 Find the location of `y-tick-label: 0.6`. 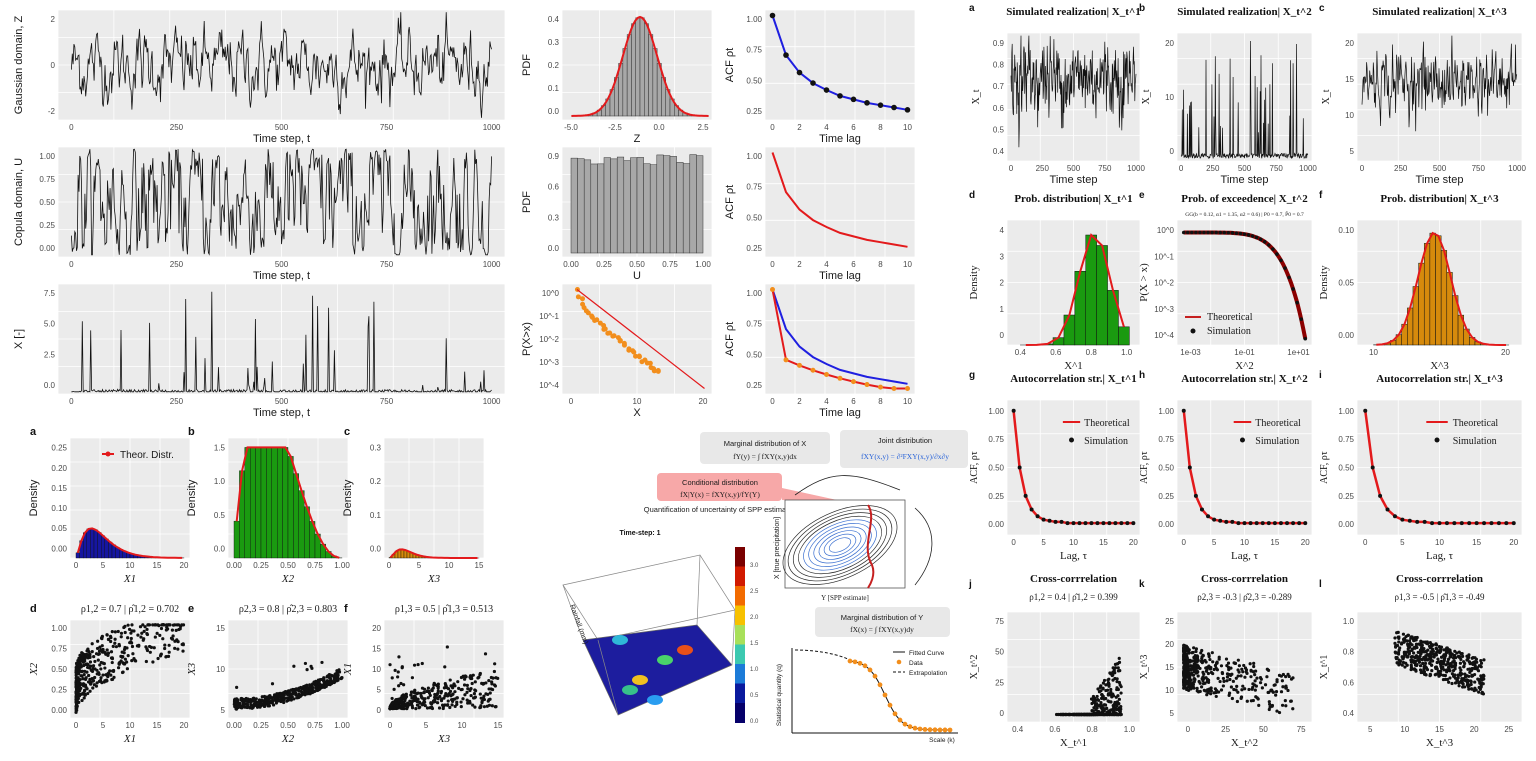

y-tick-label: 0.6 is located at coordinates (999, 108).